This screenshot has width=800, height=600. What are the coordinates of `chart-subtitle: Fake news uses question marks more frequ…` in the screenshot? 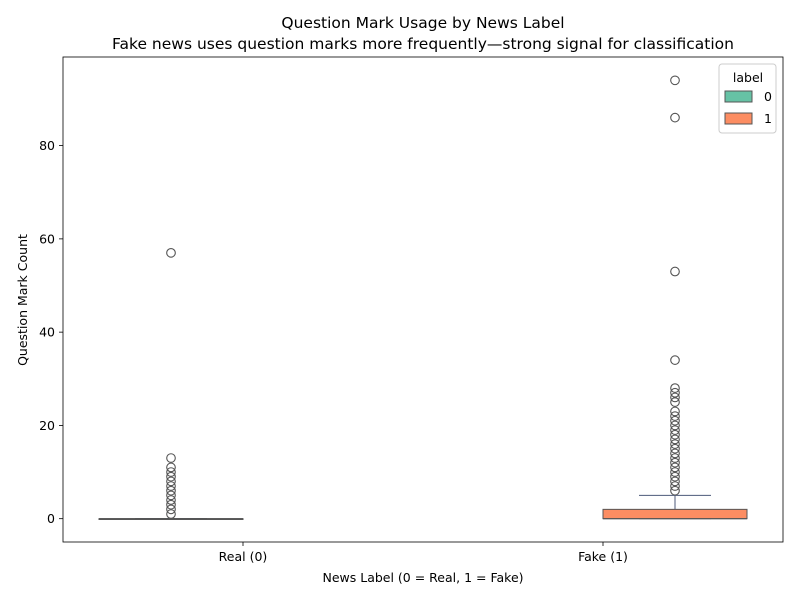 It's located at (423, 44).